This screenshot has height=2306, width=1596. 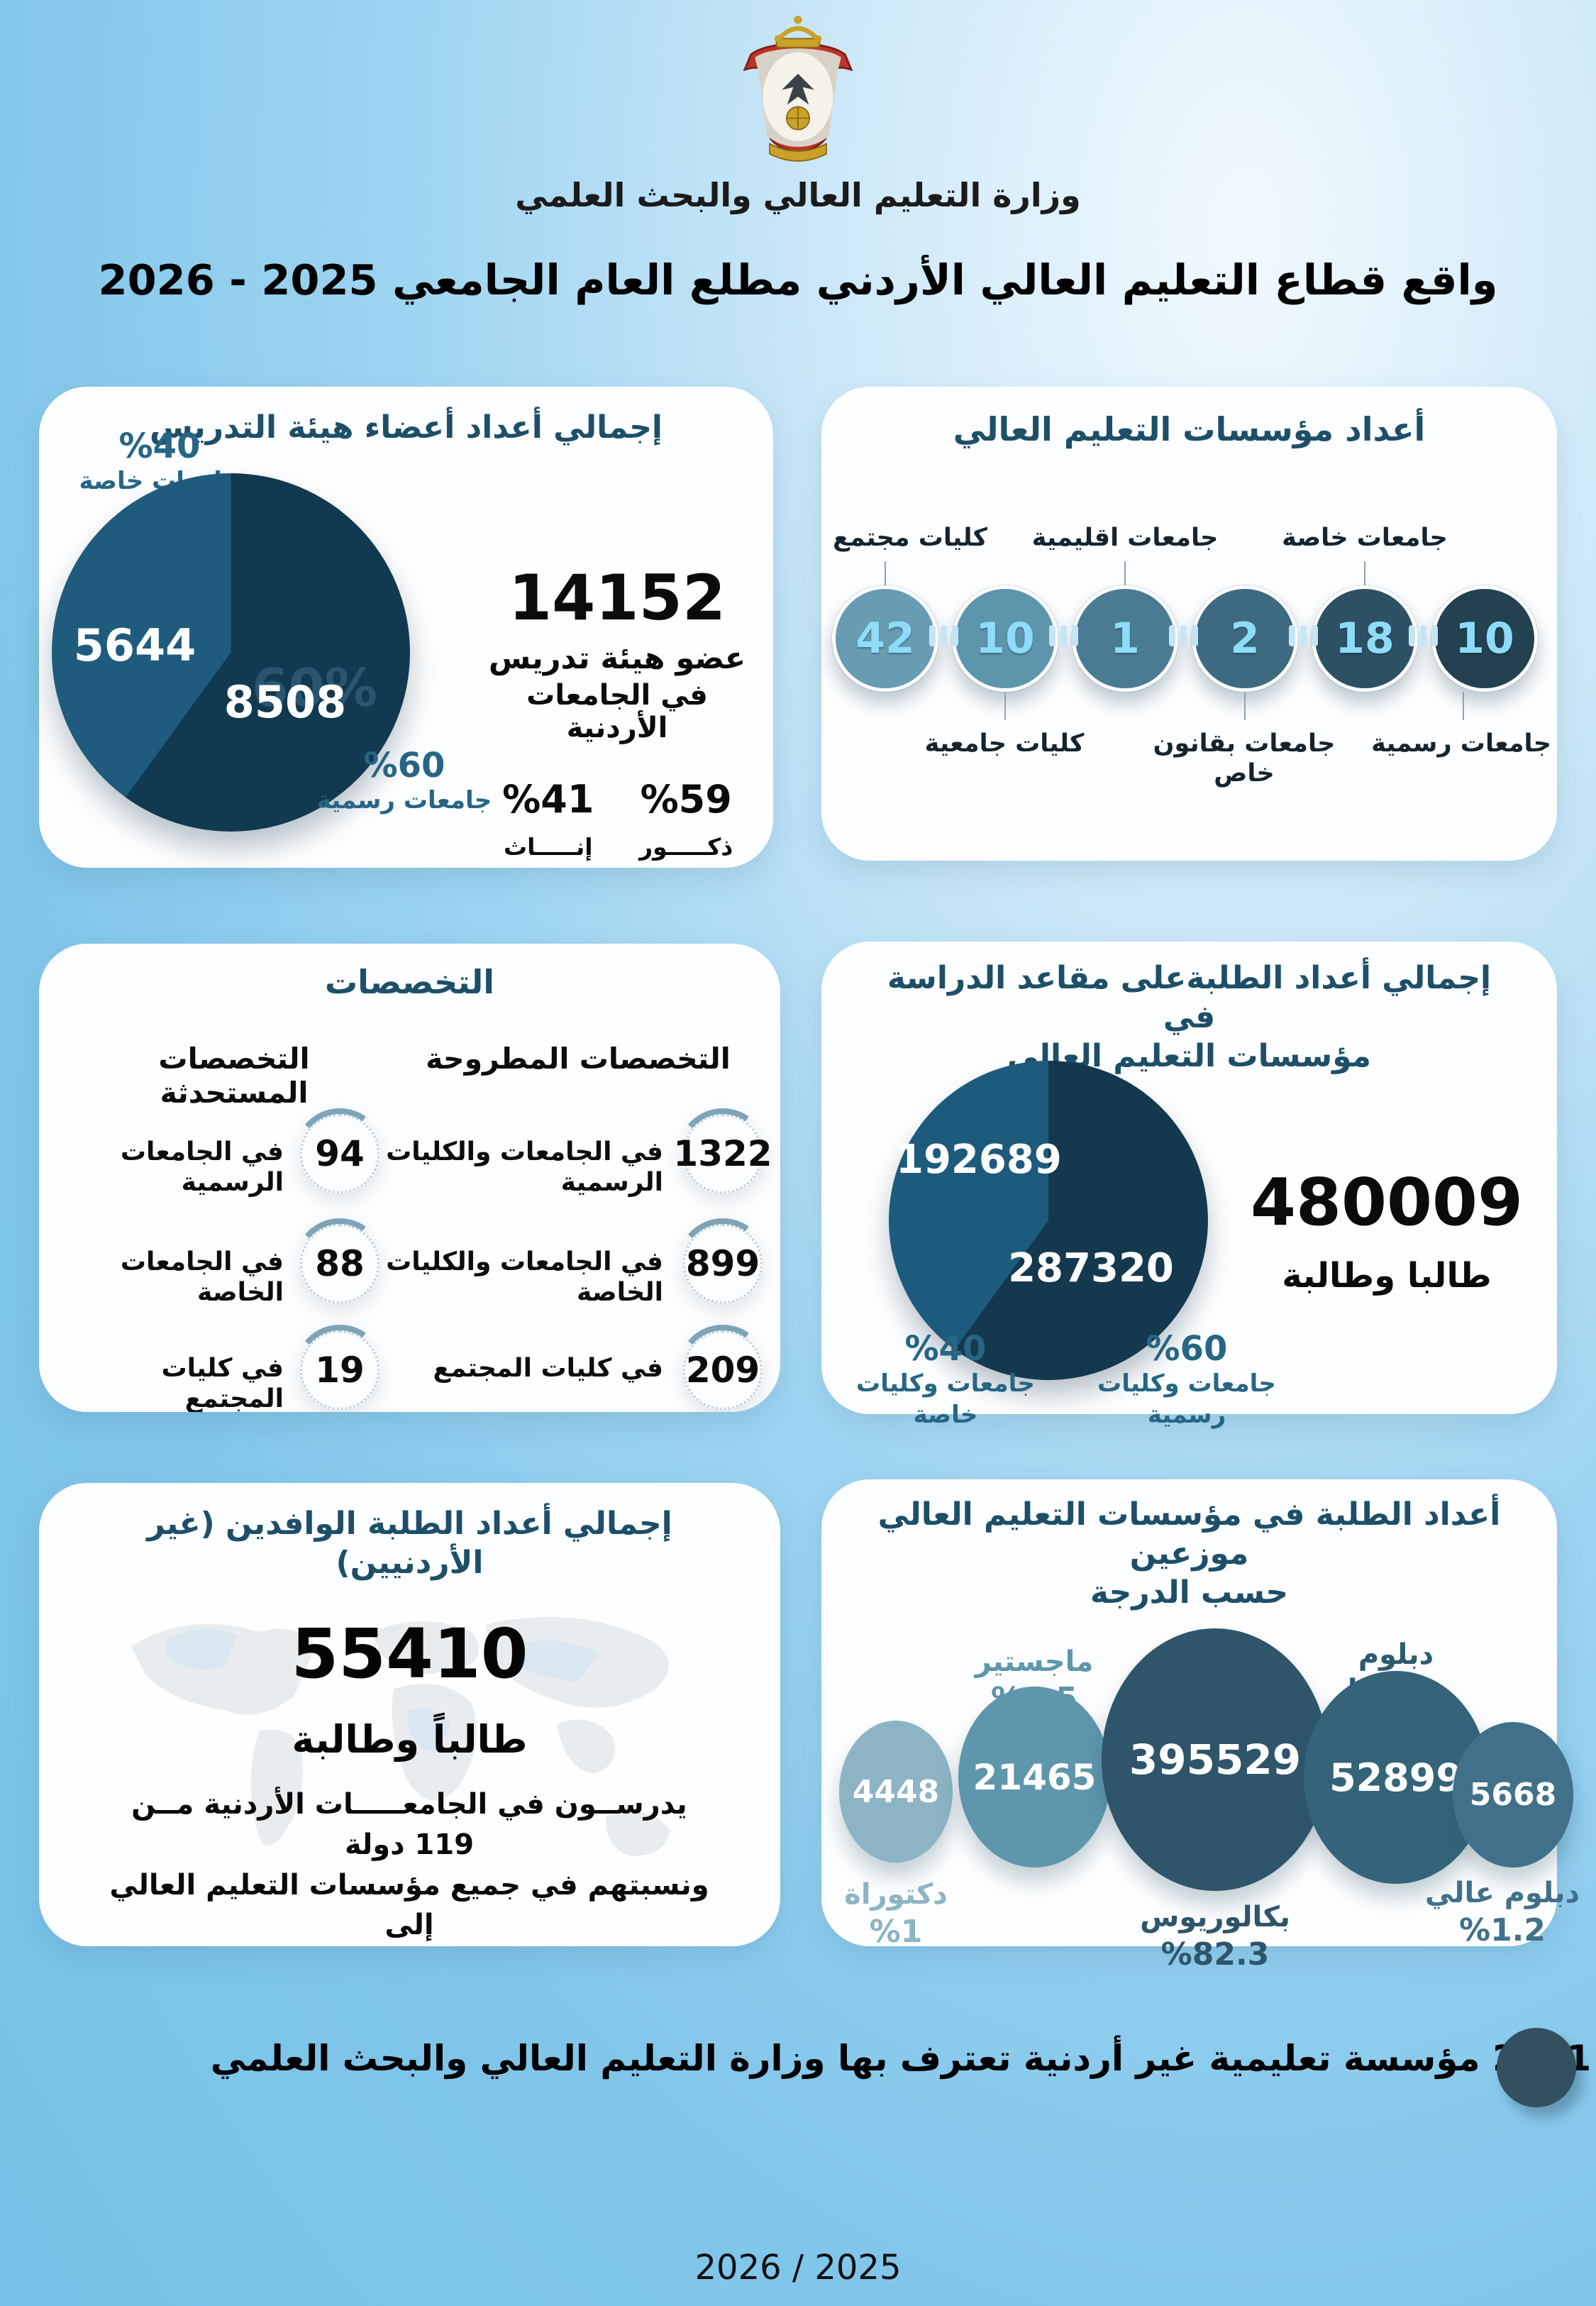 I want to click on offered-column-header: التخصصات المطروحة, so click(x=578, y=1059).